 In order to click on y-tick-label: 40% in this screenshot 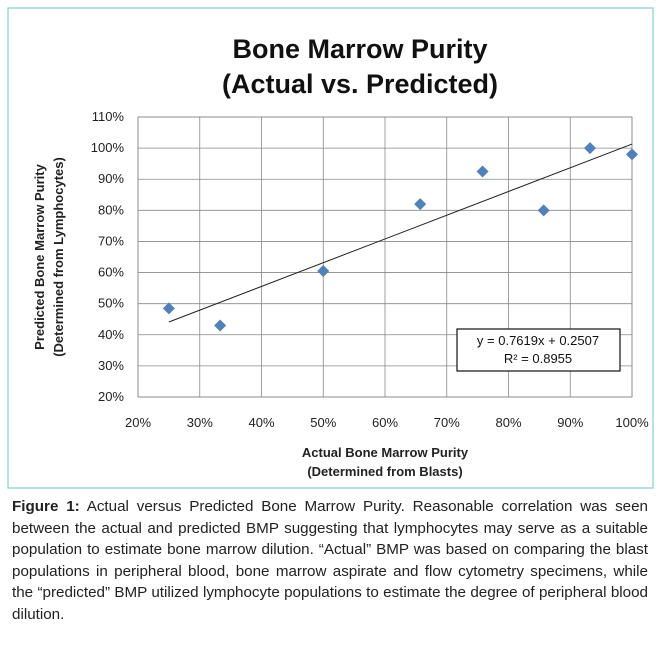, I will do `click(111, 334)`.